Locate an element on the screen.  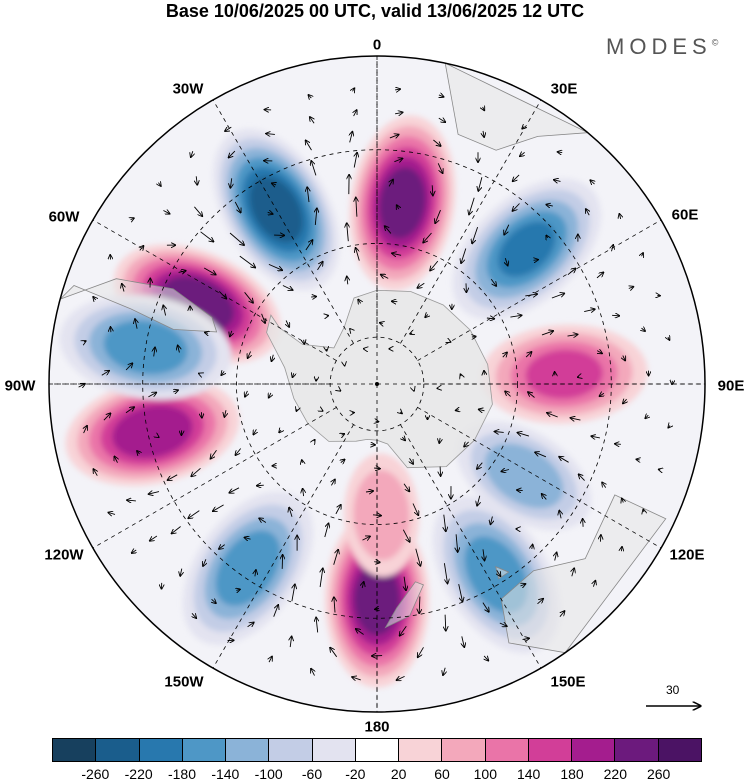
colorbar is located at coordinates (377, 750).